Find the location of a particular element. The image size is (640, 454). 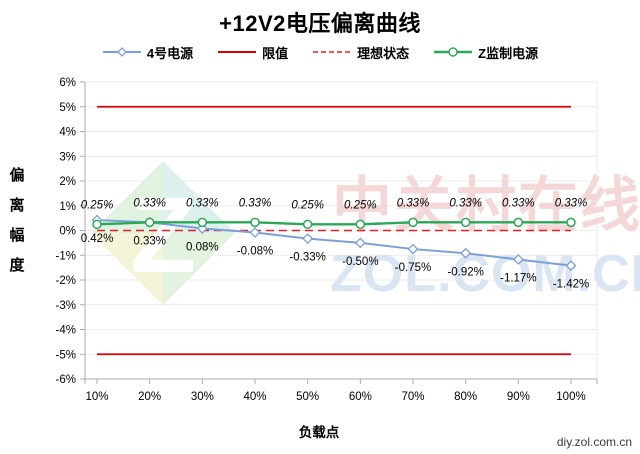

series-supply4-data-label: 0.08% is located at coordinates (202, 248).